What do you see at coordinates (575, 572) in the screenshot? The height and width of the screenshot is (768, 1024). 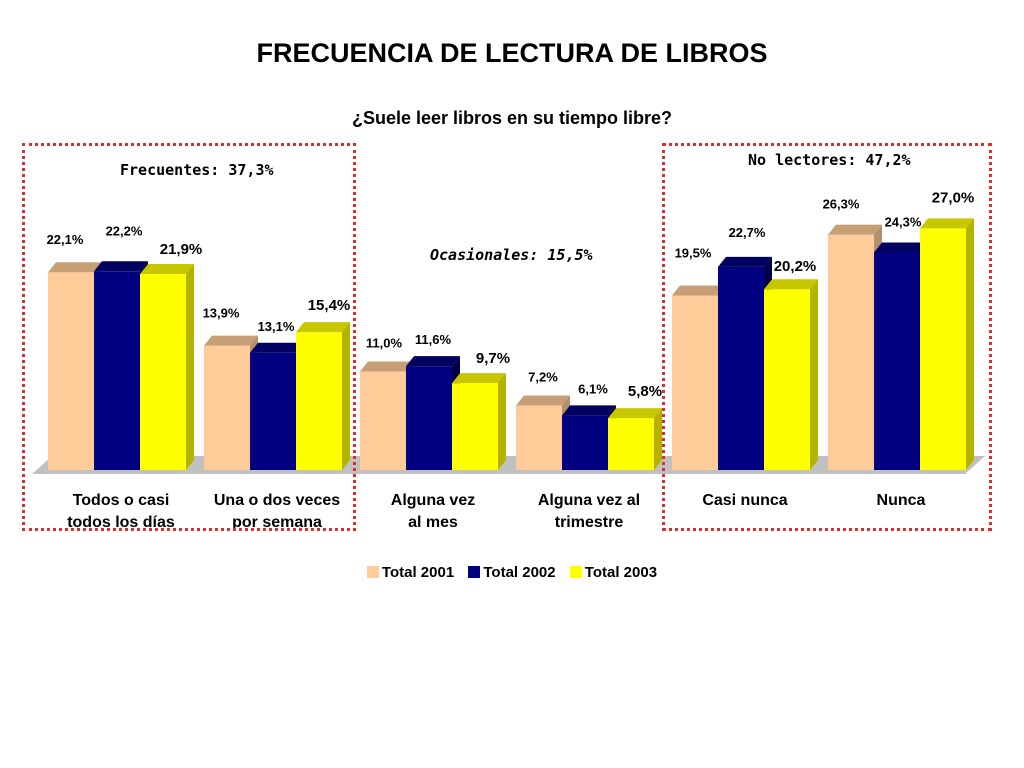 I see `legend-swatch-2003` at bounding box center [575, 572].